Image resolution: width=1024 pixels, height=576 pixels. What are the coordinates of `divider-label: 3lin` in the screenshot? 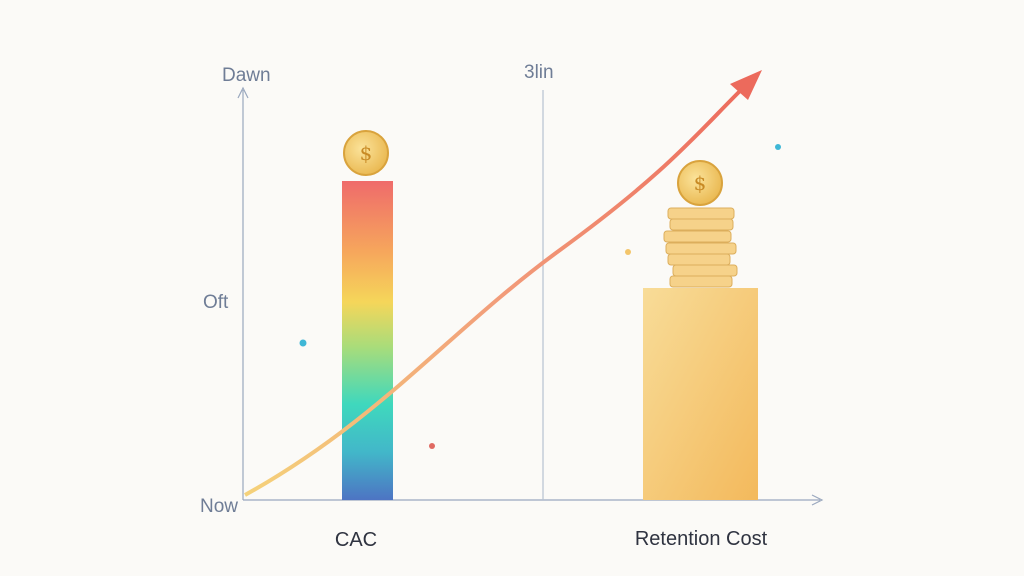 It's located at (539, 72).